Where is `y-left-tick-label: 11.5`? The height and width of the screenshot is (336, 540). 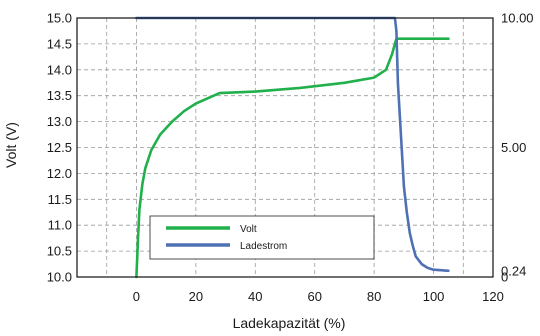 y-left-tick-label: 11.5 is located at coordinates (60, 199).